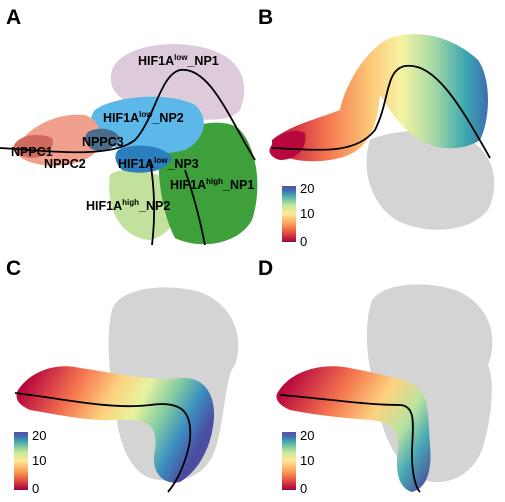  Describe the element at coordinates (32, 152) in the screenshot. I see `label-nppc1: NPPC1` at that location.